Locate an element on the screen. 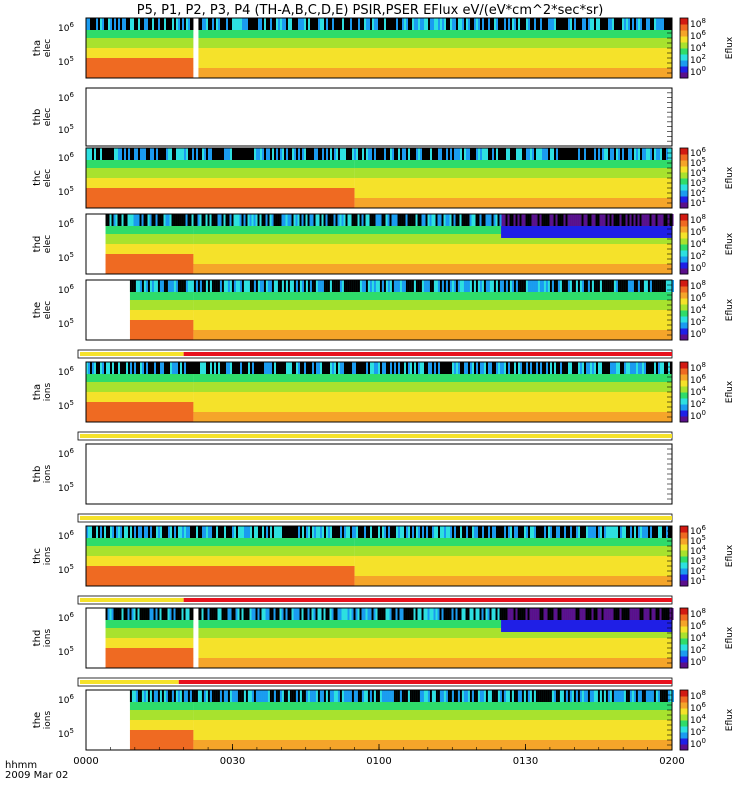 The width and height of the screenshot is (750, 800). panel-label-species: elec is located at coordinates (48, 48).